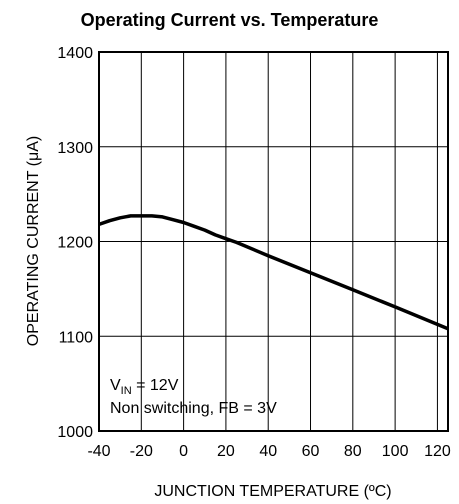 This screenshot has height=504, width=459. Describe the element at coordinates (155, 385) in the screenshot. I see `vin-value: = 12V` at that location.